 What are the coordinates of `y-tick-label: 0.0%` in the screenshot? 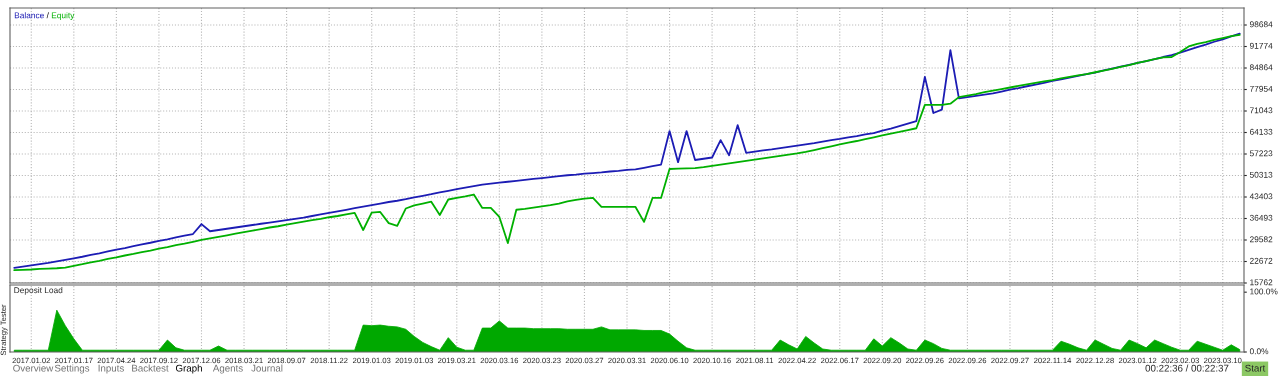 It's located at (1259, 351).